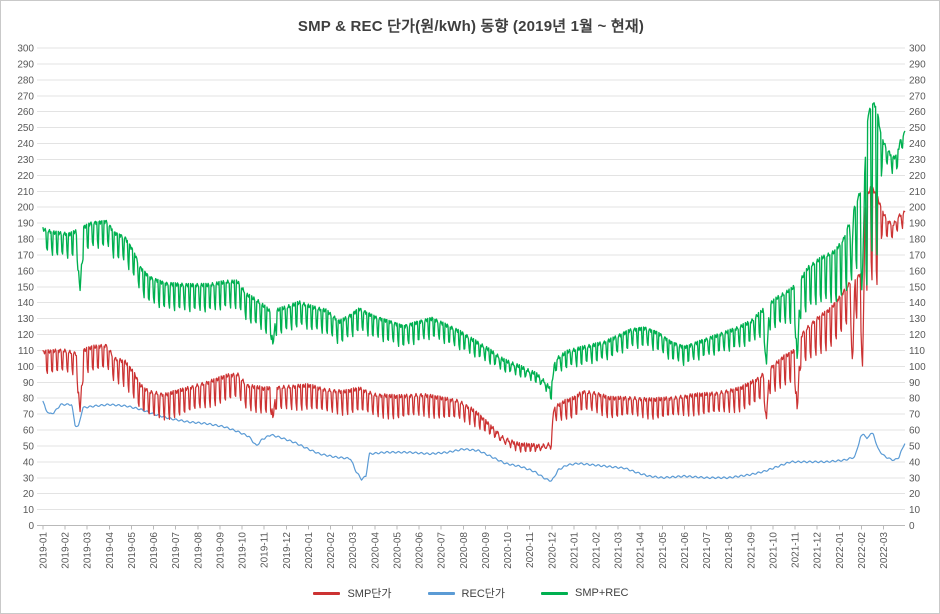  What do you see at coordinates (818, 550) in the screenshot?
I see `x-axis-label: 2021-12` at bounding box center [818, 550].